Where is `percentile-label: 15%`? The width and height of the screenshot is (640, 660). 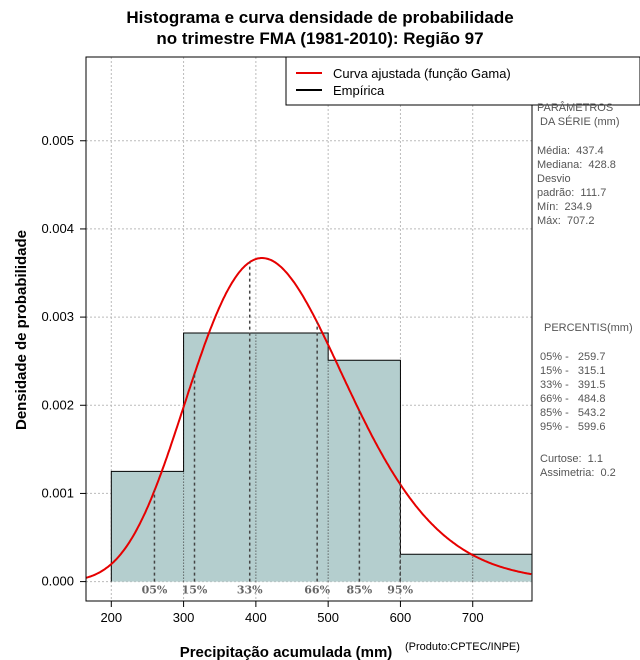
percentile-label: 15% is located at coordinates (195, 590).